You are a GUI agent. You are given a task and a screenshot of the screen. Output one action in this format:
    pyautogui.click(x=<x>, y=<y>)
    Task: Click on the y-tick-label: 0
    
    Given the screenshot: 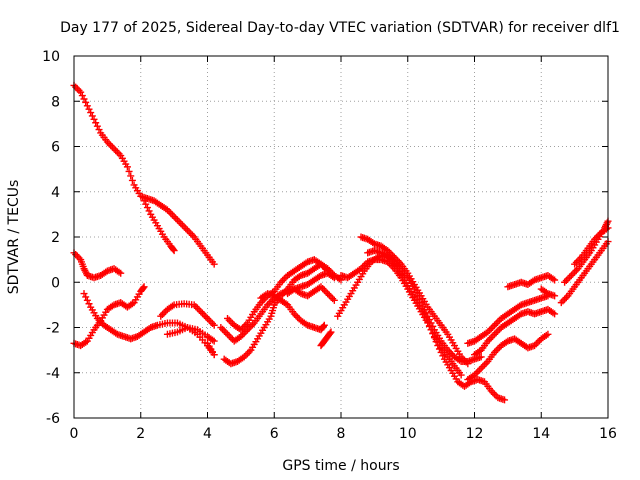 What is the action you would take?
    pyautogui.click(x=55, y=283)
    